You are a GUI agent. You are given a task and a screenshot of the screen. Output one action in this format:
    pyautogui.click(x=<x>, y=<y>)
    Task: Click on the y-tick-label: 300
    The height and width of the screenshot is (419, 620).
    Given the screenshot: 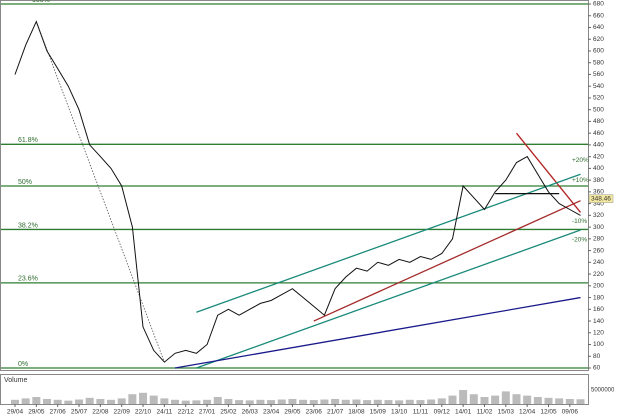 What is the action you would take?
    pyautogui.click(x=598, y=227)
    